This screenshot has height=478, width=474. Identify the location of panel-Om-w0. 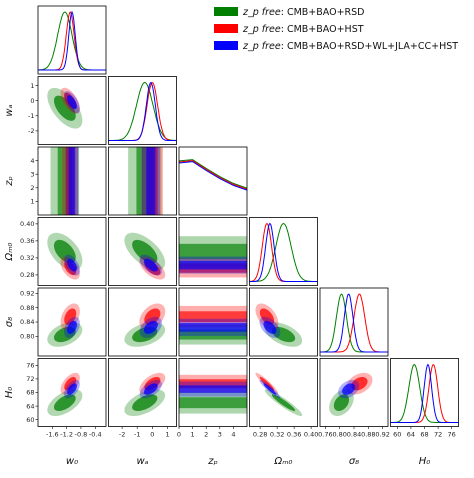
(65, 256).